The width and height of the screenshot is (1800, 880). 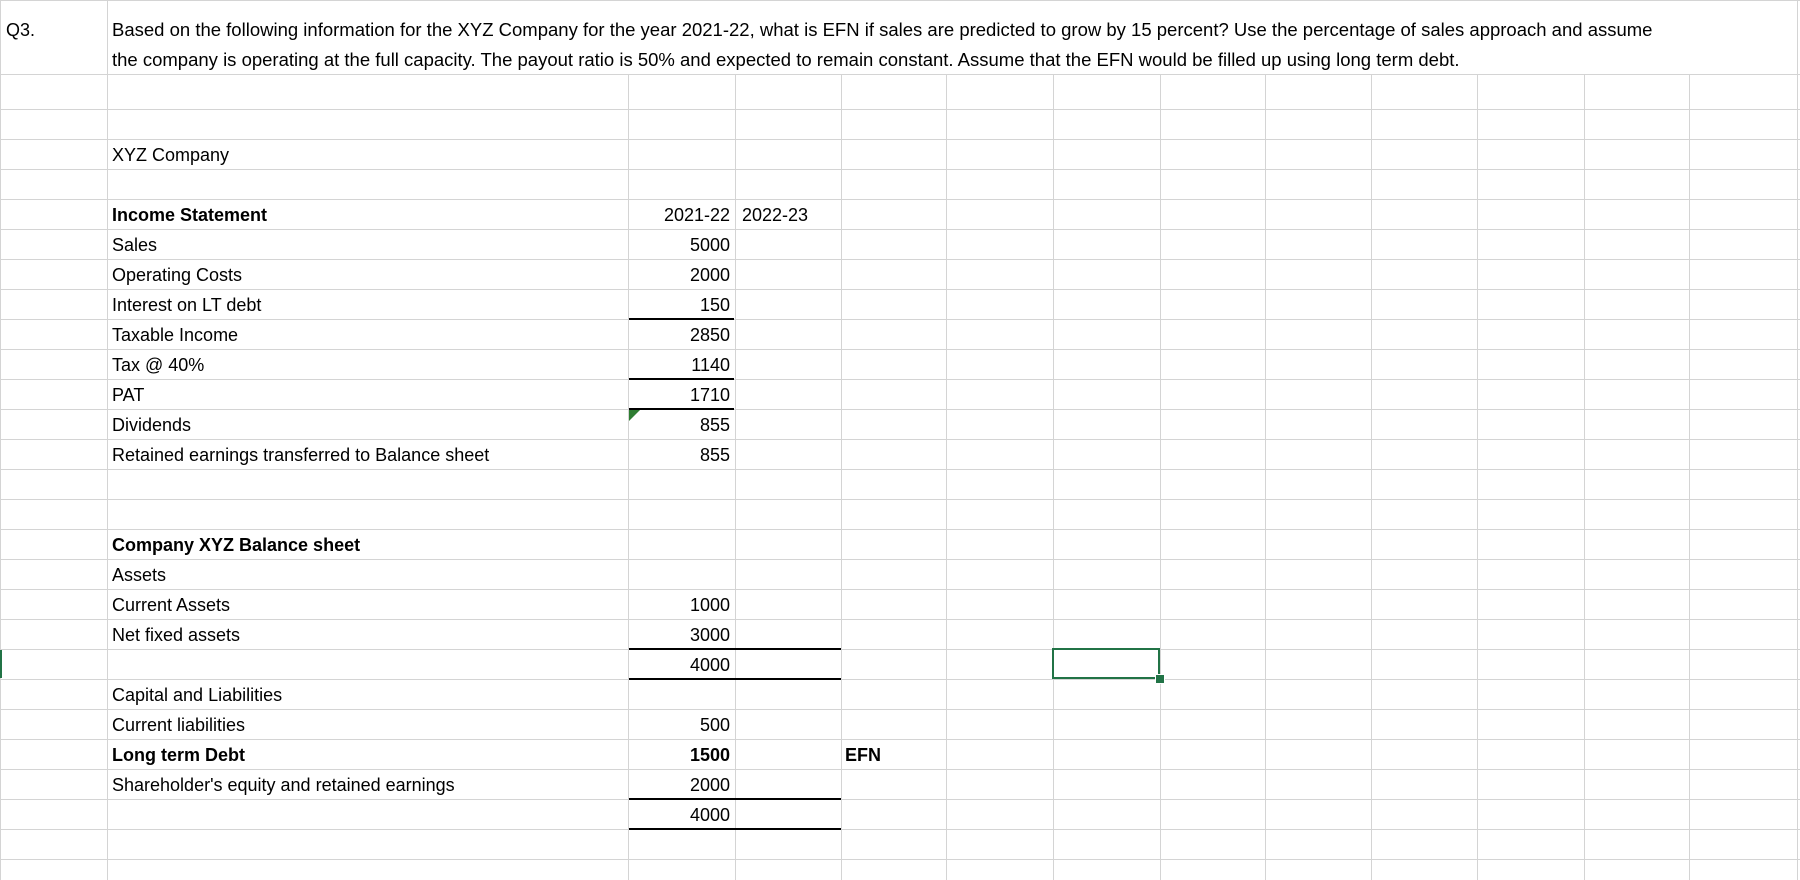 What do you see at coordinates (197, 695) in the screenshot?
I see `capital-liabilities-heading: Capital and Liabilities` at bounding box center [197, 695].